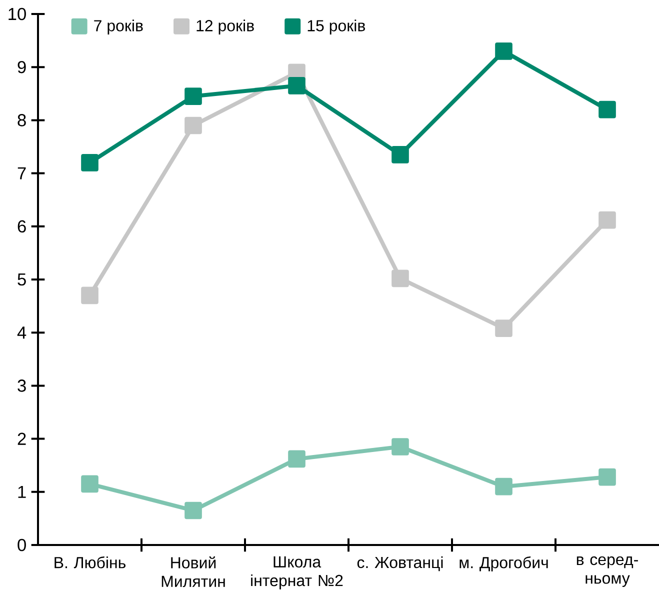  Describe the element at coordinates (90, 562) in the screenshot. I see `x-tick-label: В. Любінь` at that location.